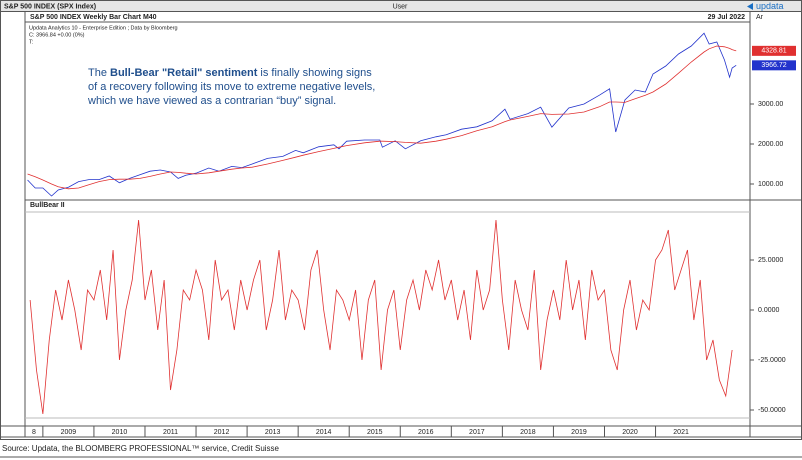  I want to click on user-label: User, so click(400, 6).